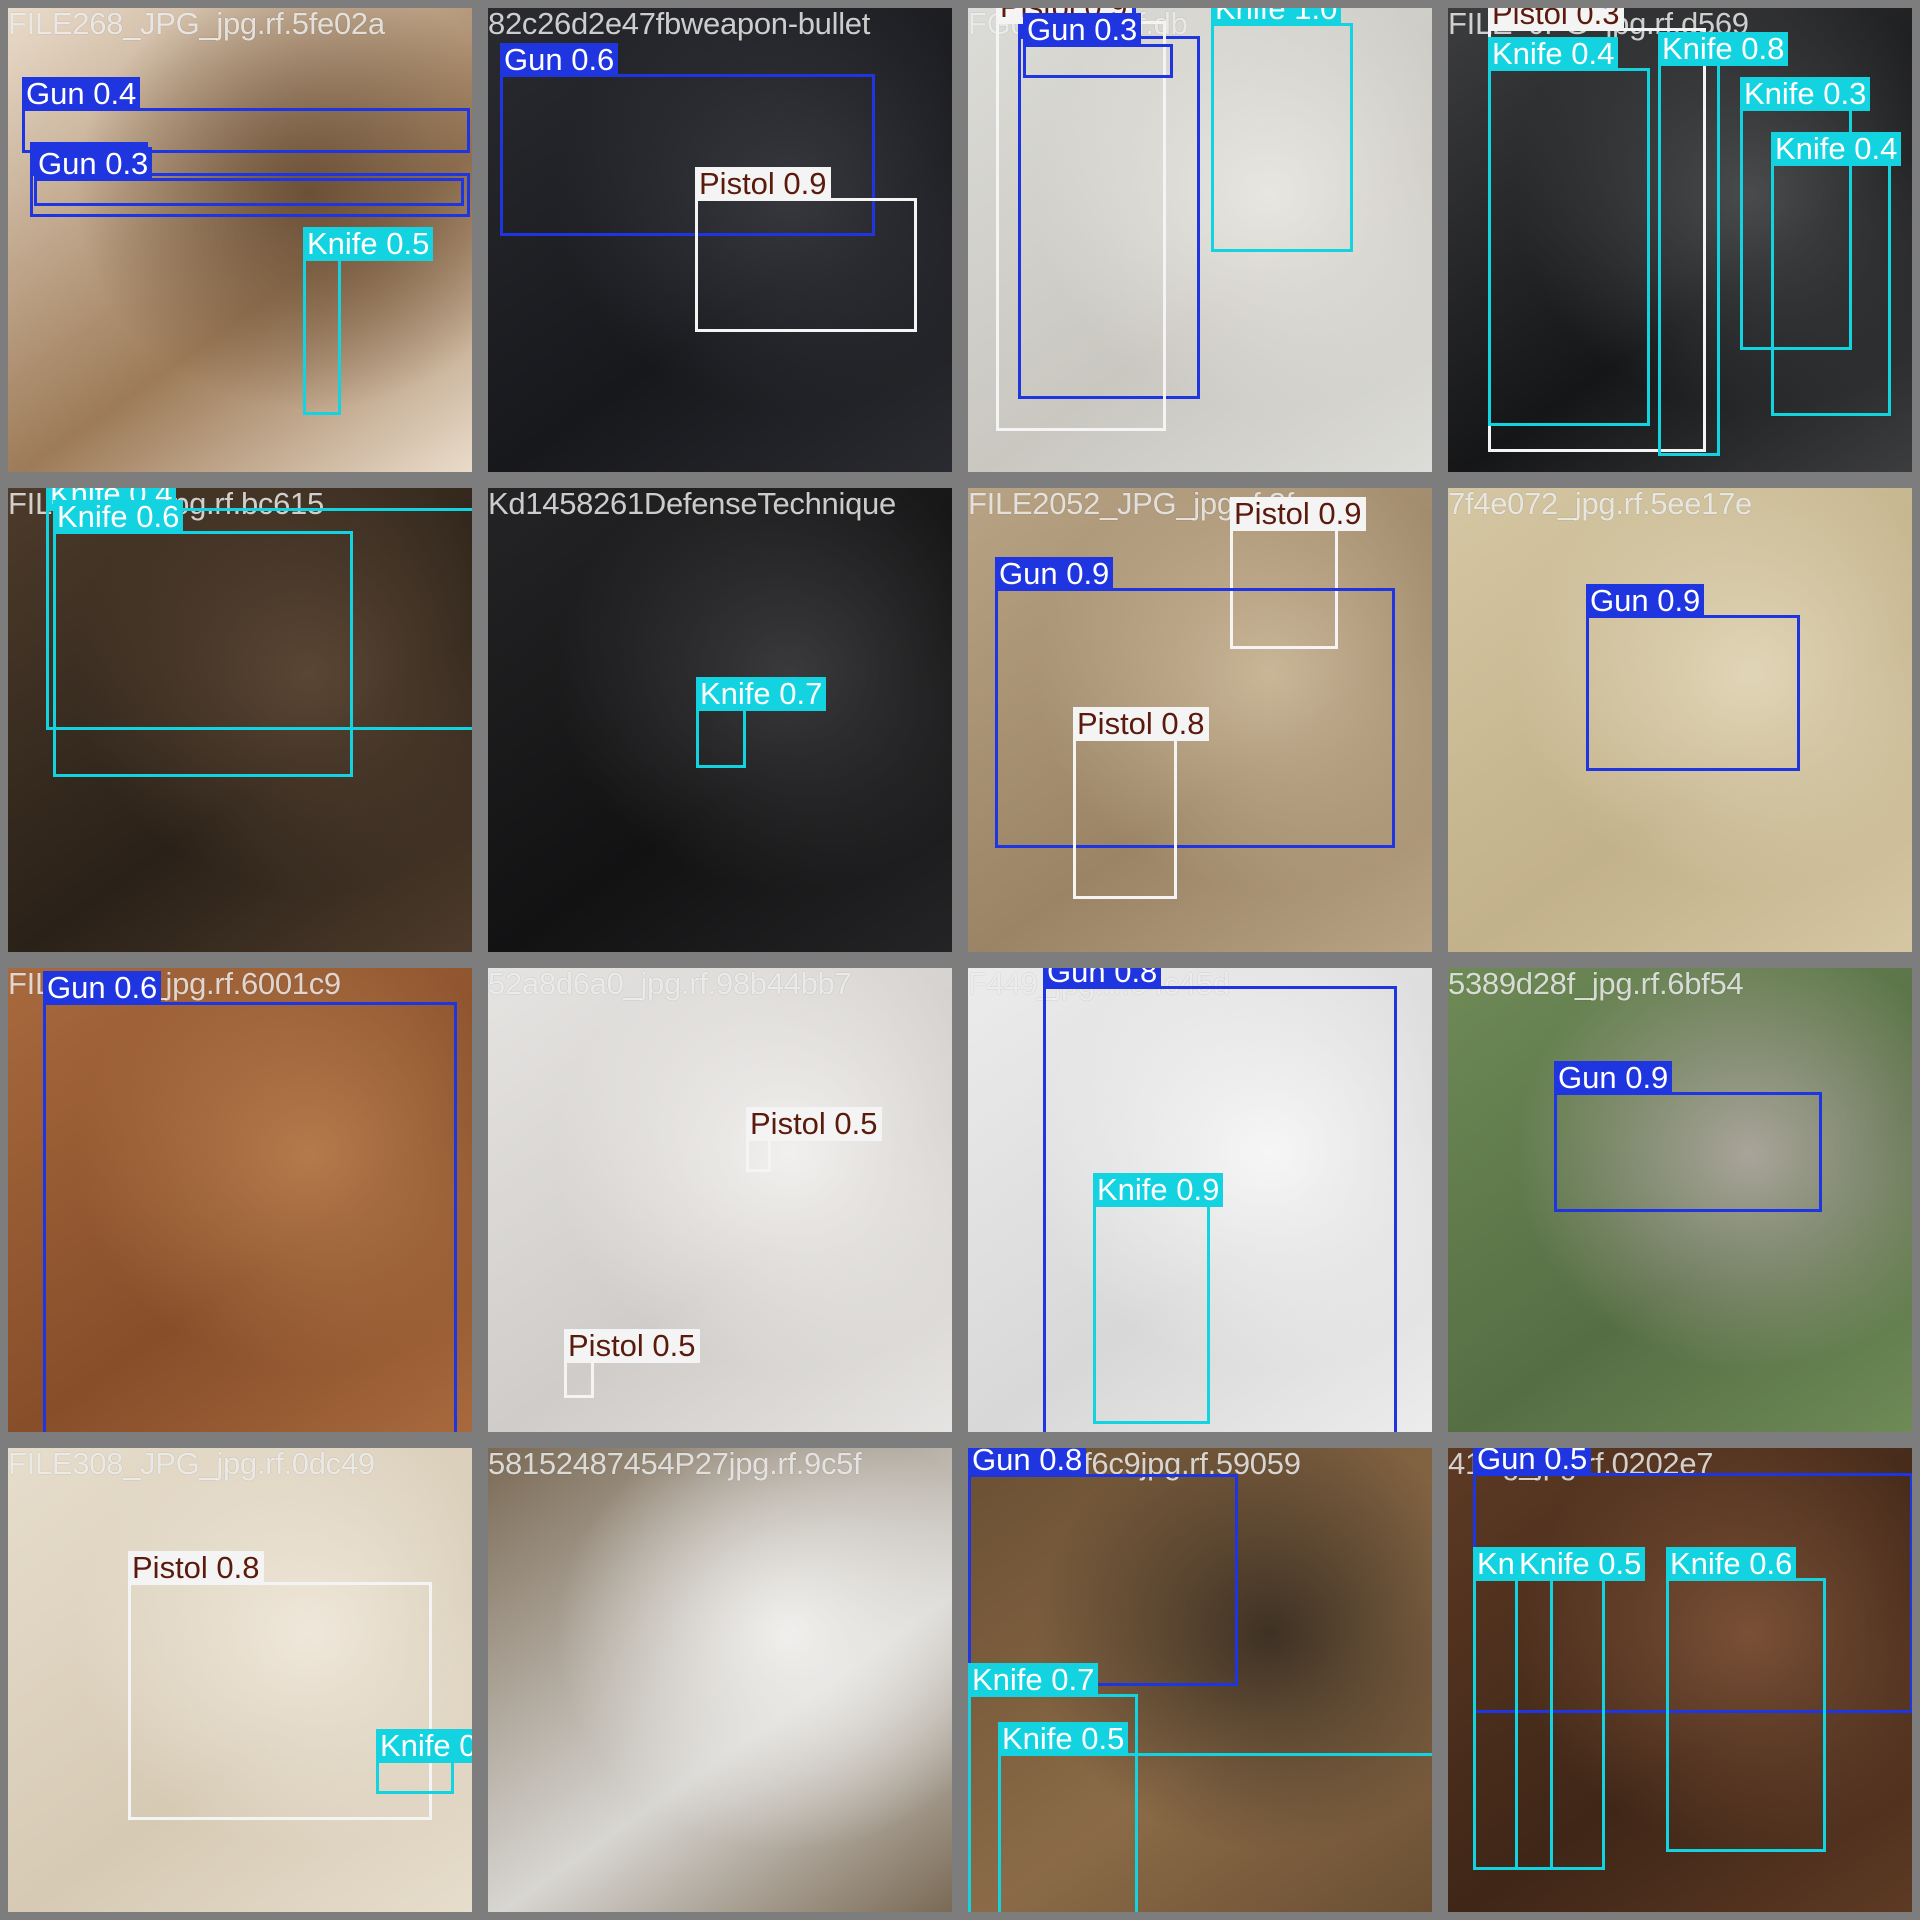 This screenshot has height=1920, width=1920. What do you see at coordinates (1723, 244) in the screenshot?
I see `detection-box: Knife 0.8` at bounding box center [1723, 244].